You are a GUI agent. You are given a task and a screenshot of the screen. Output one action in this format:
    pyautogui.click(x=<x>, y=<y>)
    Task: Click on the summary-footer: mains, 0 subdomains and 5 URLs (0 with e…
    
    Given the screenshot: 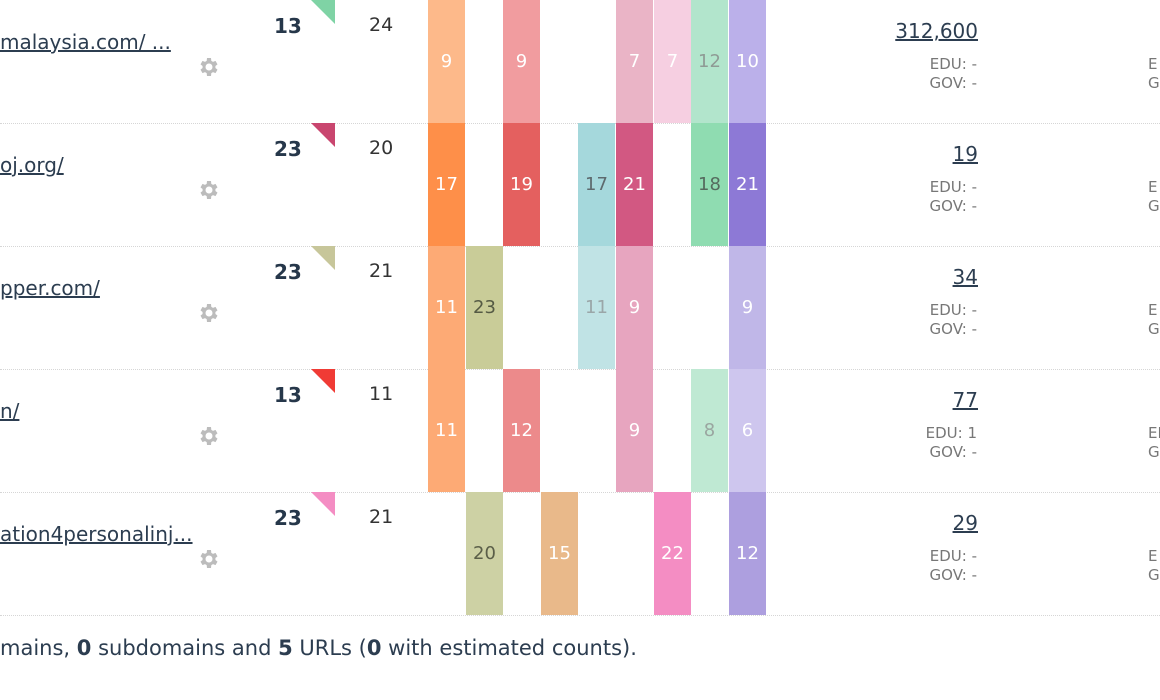 What is the action you would take?
    pyautogui.click(x=318, y=648)
    